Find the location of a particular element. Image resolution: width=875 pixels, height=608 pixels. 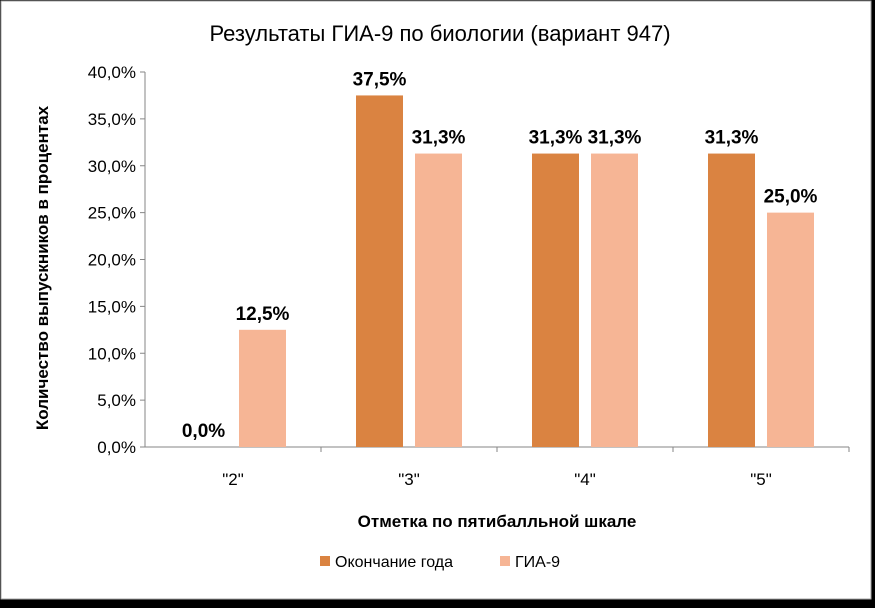

y-axis-title: Количество выпускников в процентах is located at coordinates (42, 267).